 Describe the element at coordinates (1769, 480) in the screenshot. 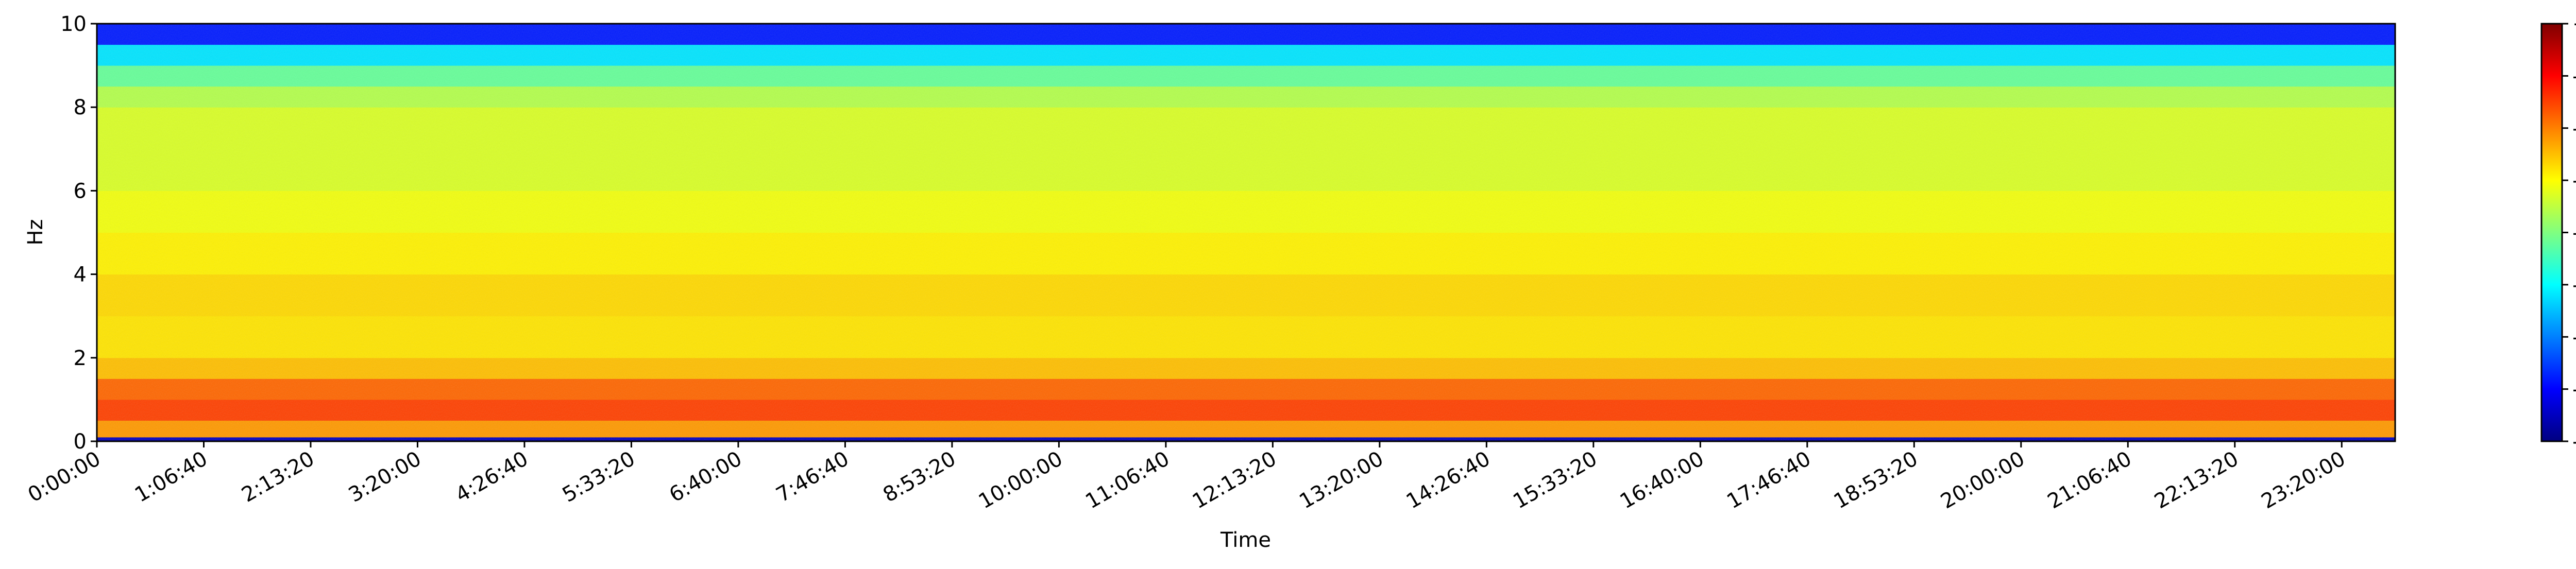

I see `x-tick-label: 17:46:40` at that location.